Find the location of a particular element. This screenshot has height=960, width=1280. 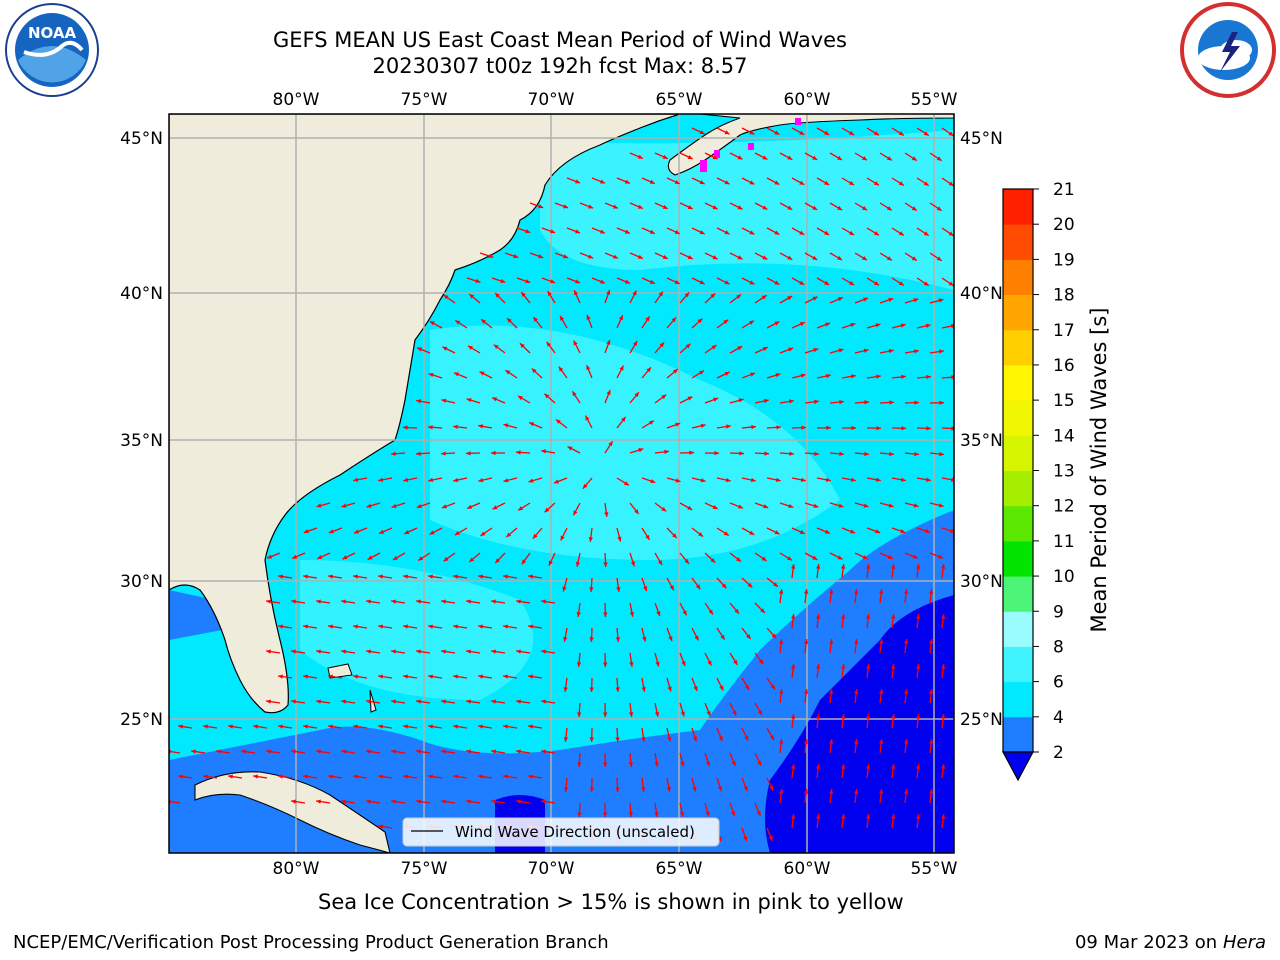

period-6-8-patch-central is located at coordinates (635, 442).